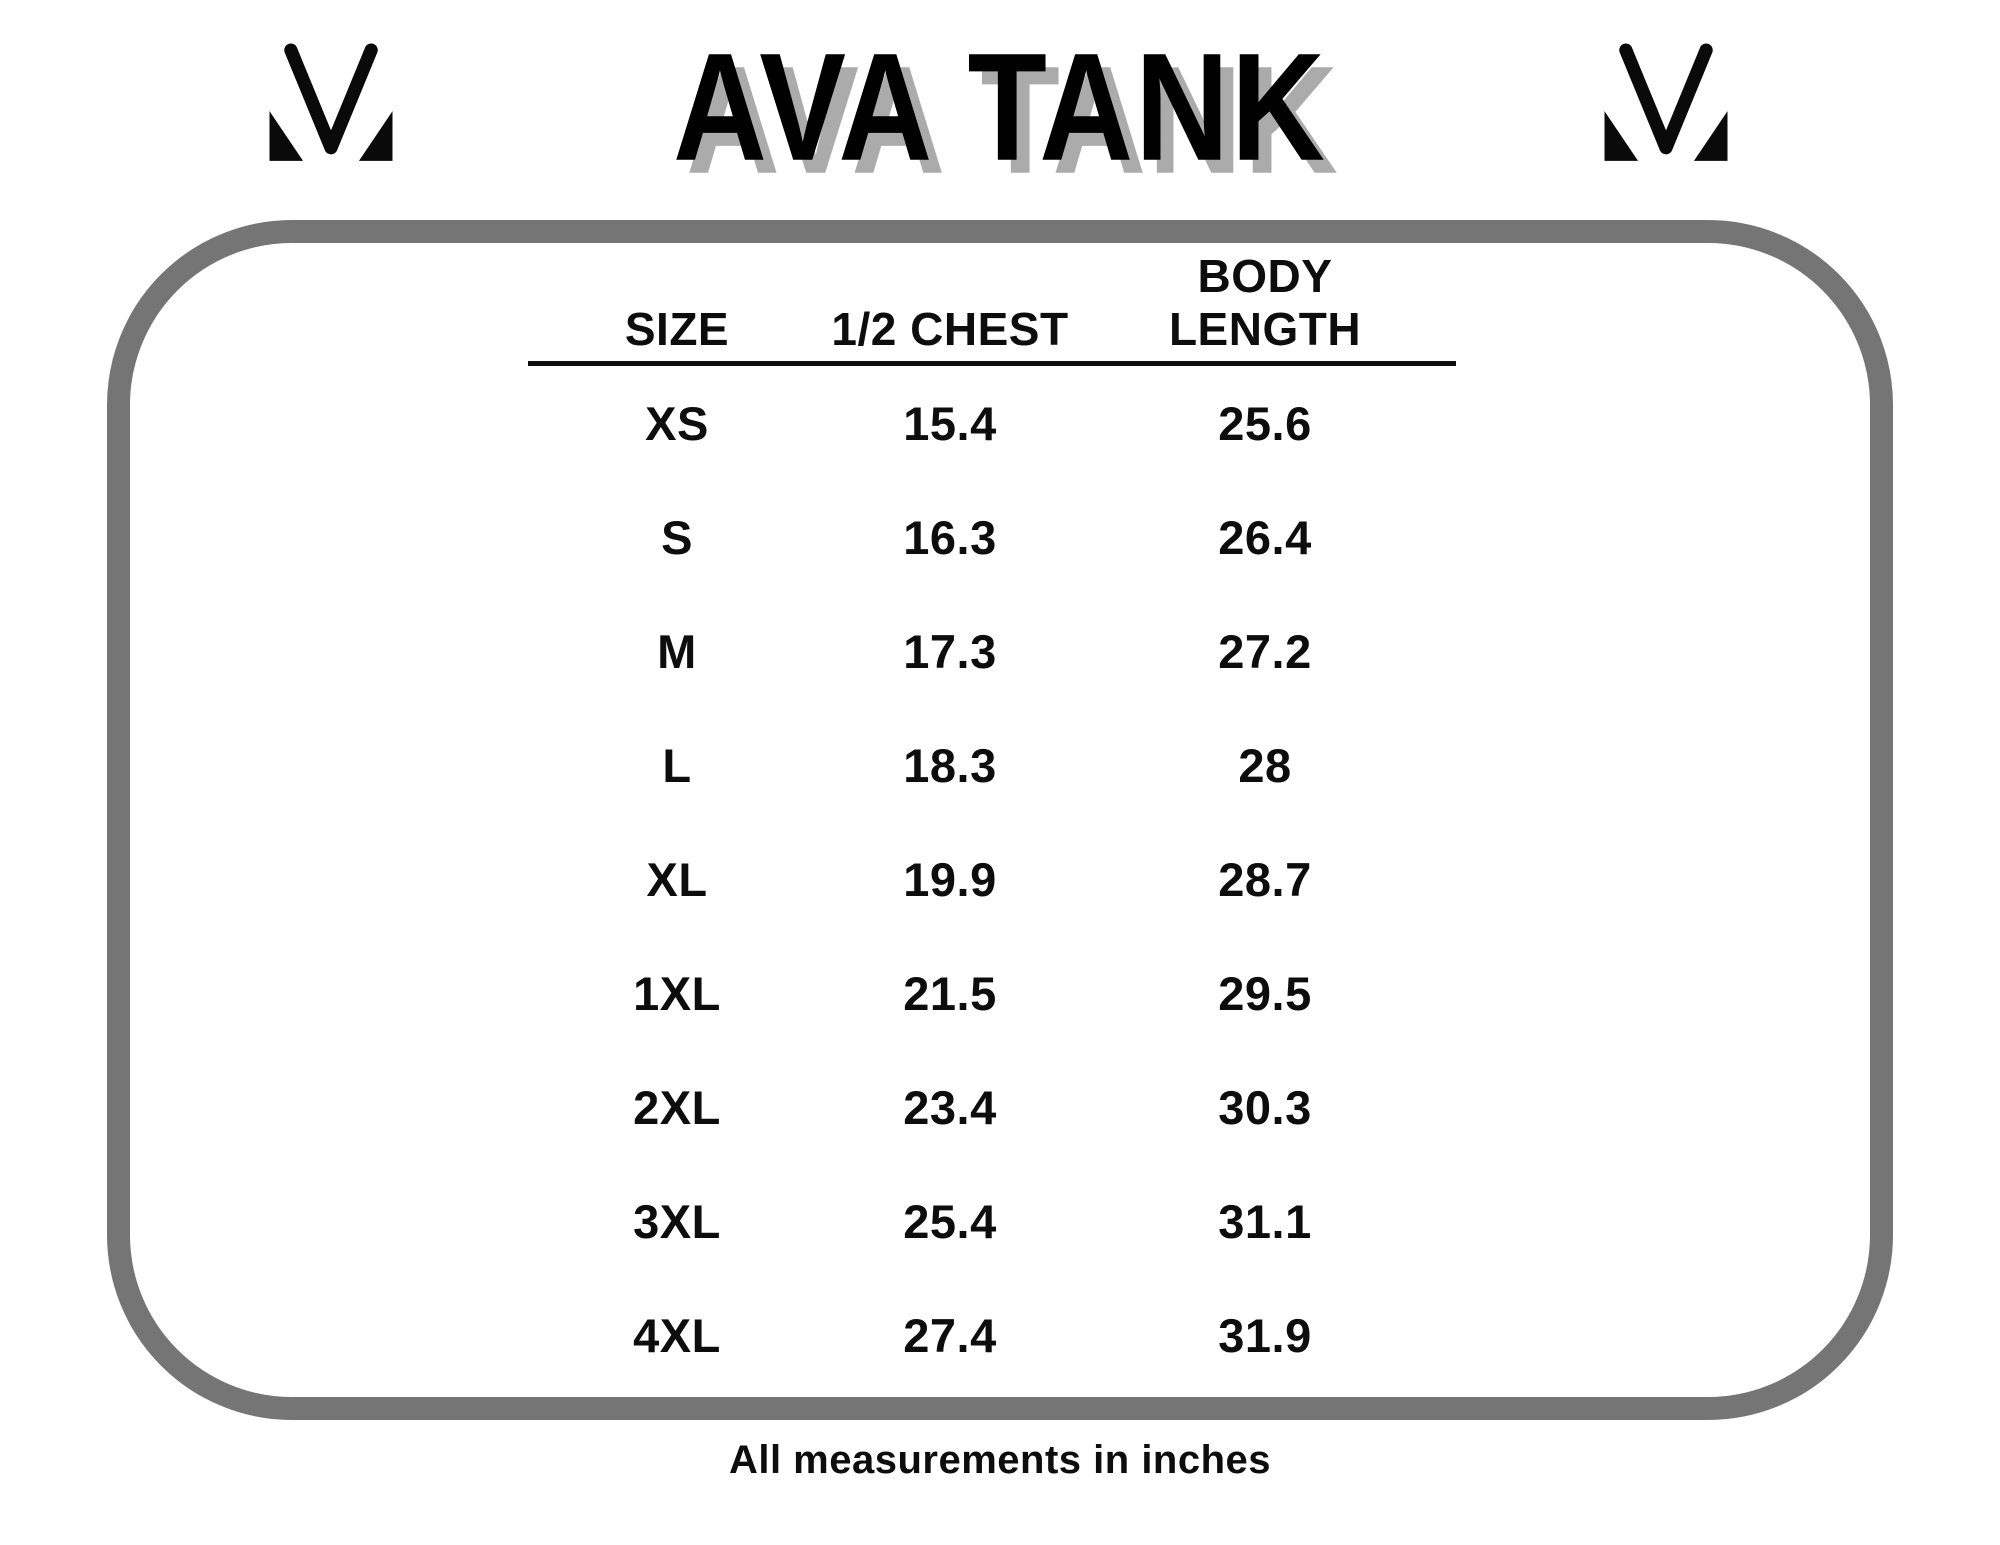 Image resolution: width=2000 pixels, height=1545 pixels. What do you see at coordinates (677, 651) in the screenshot?
I see `size-cell: M` at bounding box center [677, 651].